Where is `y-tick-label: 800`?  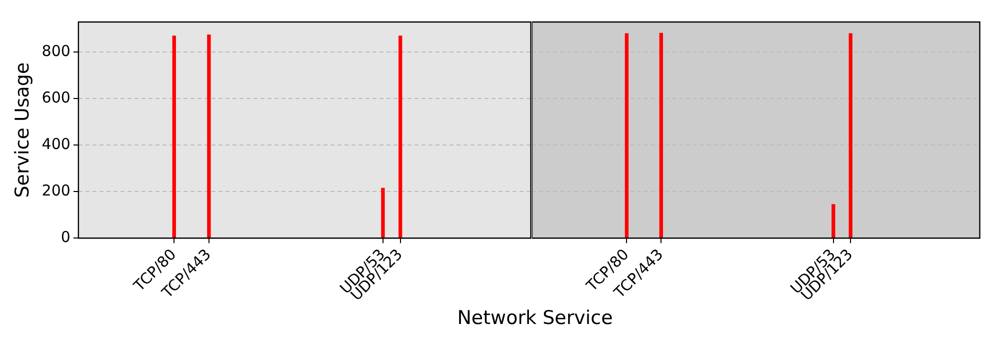 y-tick-label: 800 is located at coordinates (56, 51).